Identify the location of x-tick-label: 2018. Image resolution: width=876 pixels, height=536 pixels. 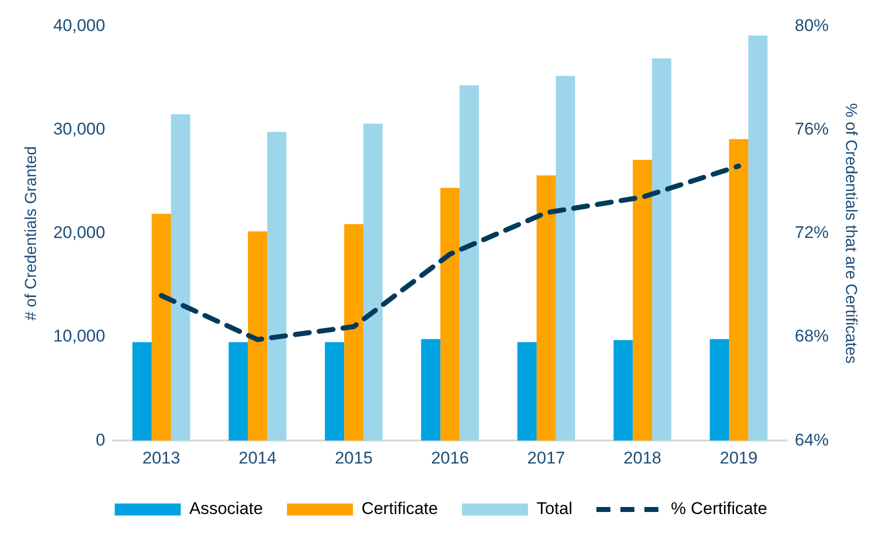
(643, 458).